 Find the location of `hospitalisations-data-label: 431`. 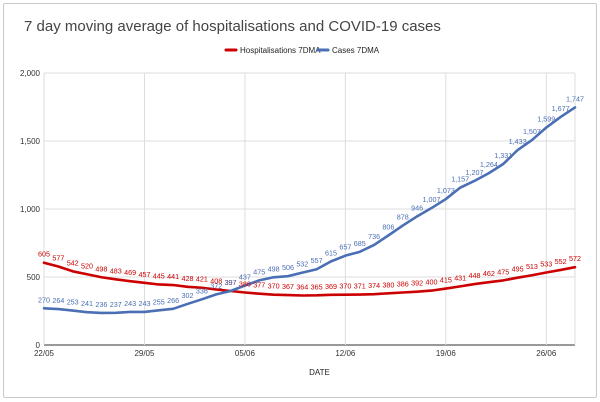

hospitalisations-data-label: 431 is located at coordinates (460, 277).